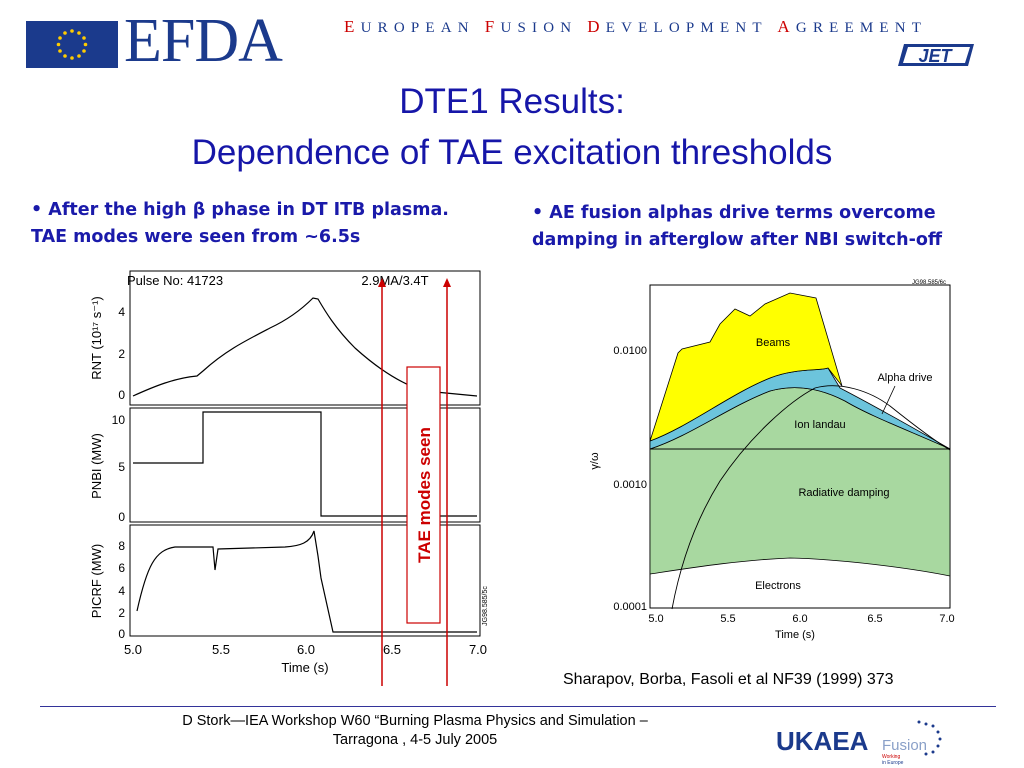 The height and width of the screenshot is (768, 1024). I want to click on panel-icrf-frame, so click(305, 580).